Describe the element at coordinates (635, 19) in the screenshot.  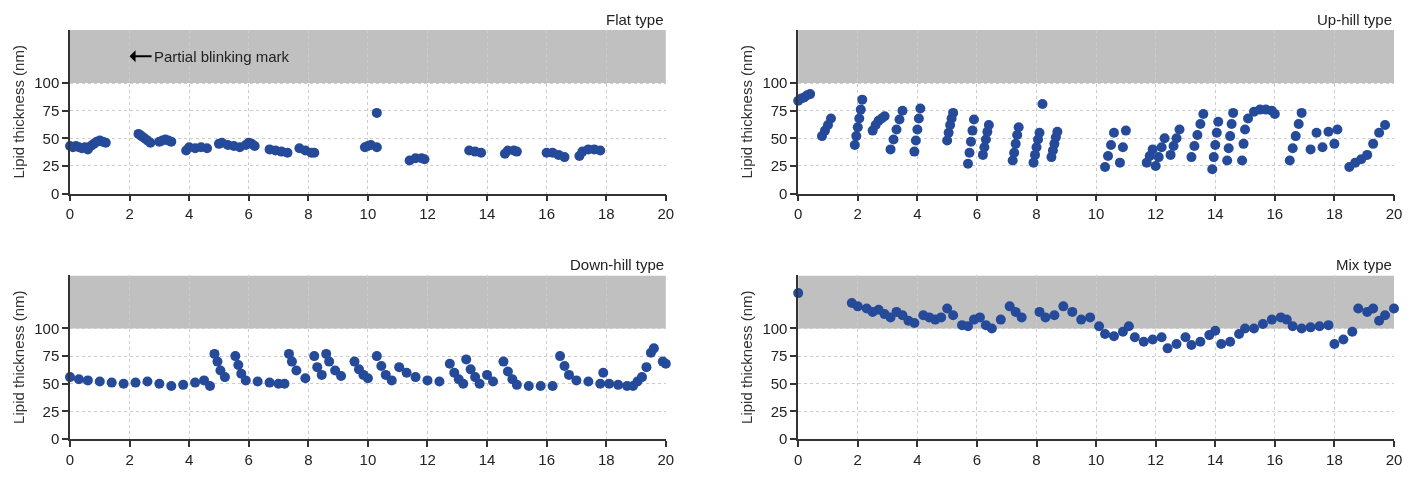
I see `chart-title: Flat type` at that location.